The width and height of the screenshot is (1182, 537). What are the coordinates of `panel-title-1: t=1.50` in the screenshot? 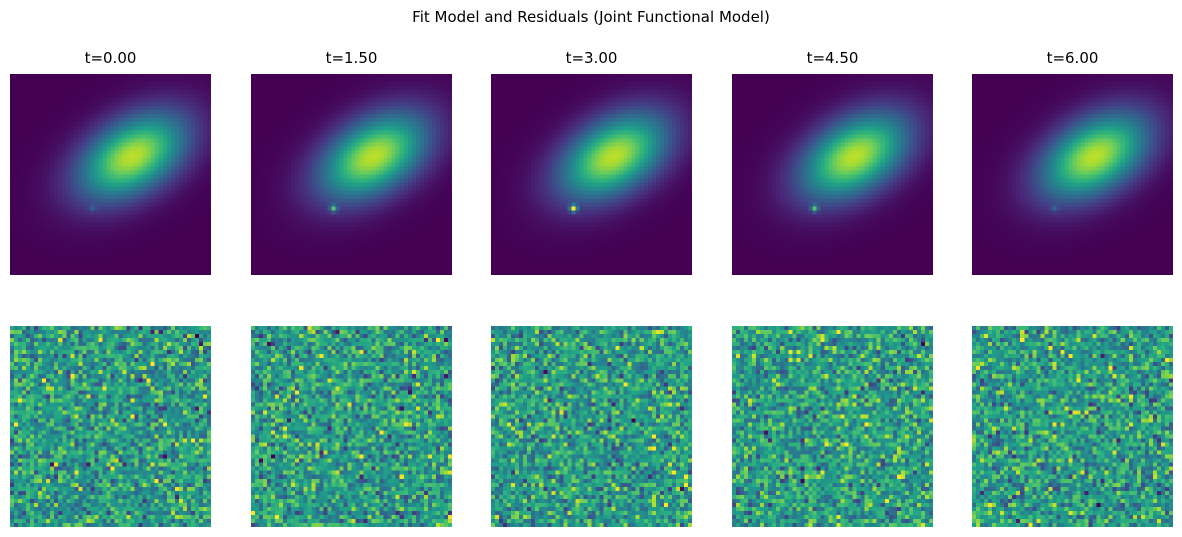 It's located at (351, 58).